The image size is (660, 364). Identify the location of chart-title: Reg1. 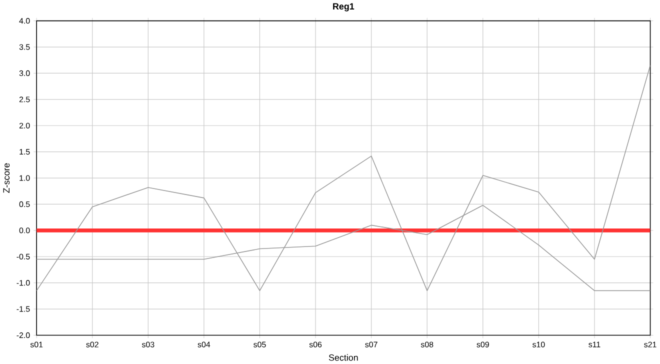
(343, 7).